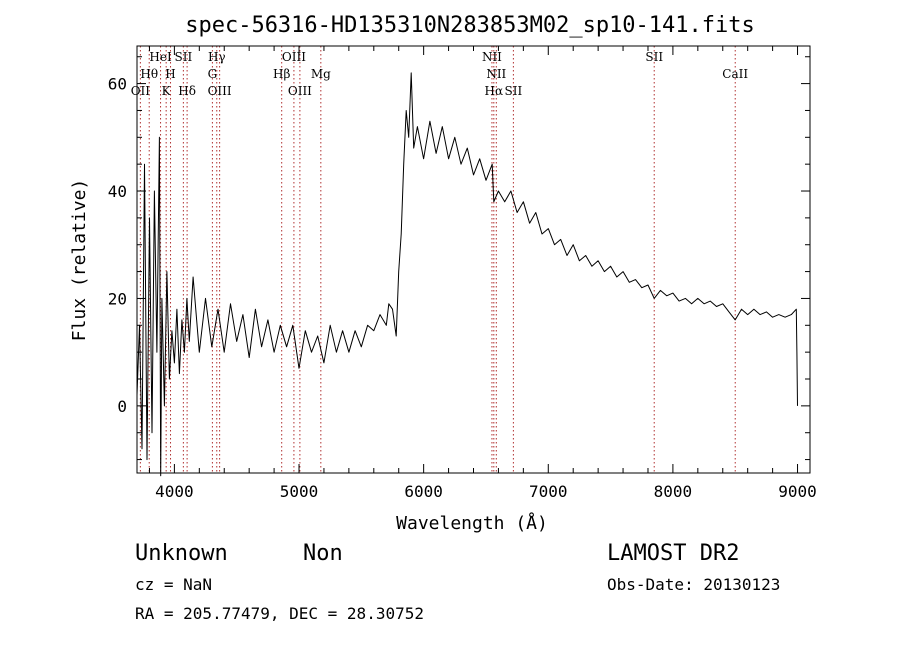  I want to click on y-tick-label: 20, so click(117, 298).